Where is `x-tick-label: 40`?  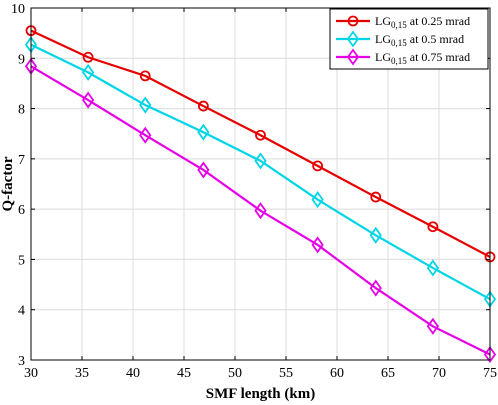 x-tick-label: 40 is located at coordinates (133, 373).